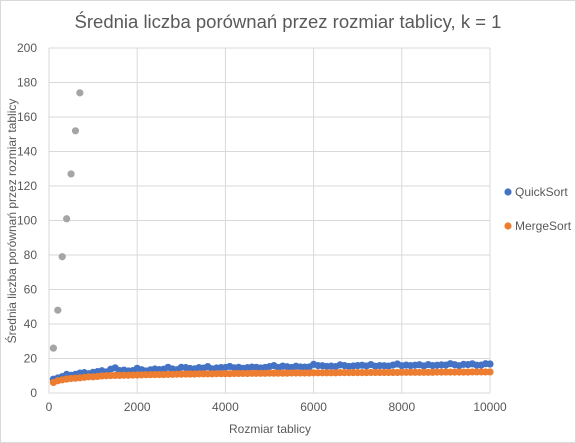 This screenshot has height=443, width=576. Describe the element at coordinates (541, 192) in the screenshot. I see `legend-label-quicksort: QuickSort` at that location.